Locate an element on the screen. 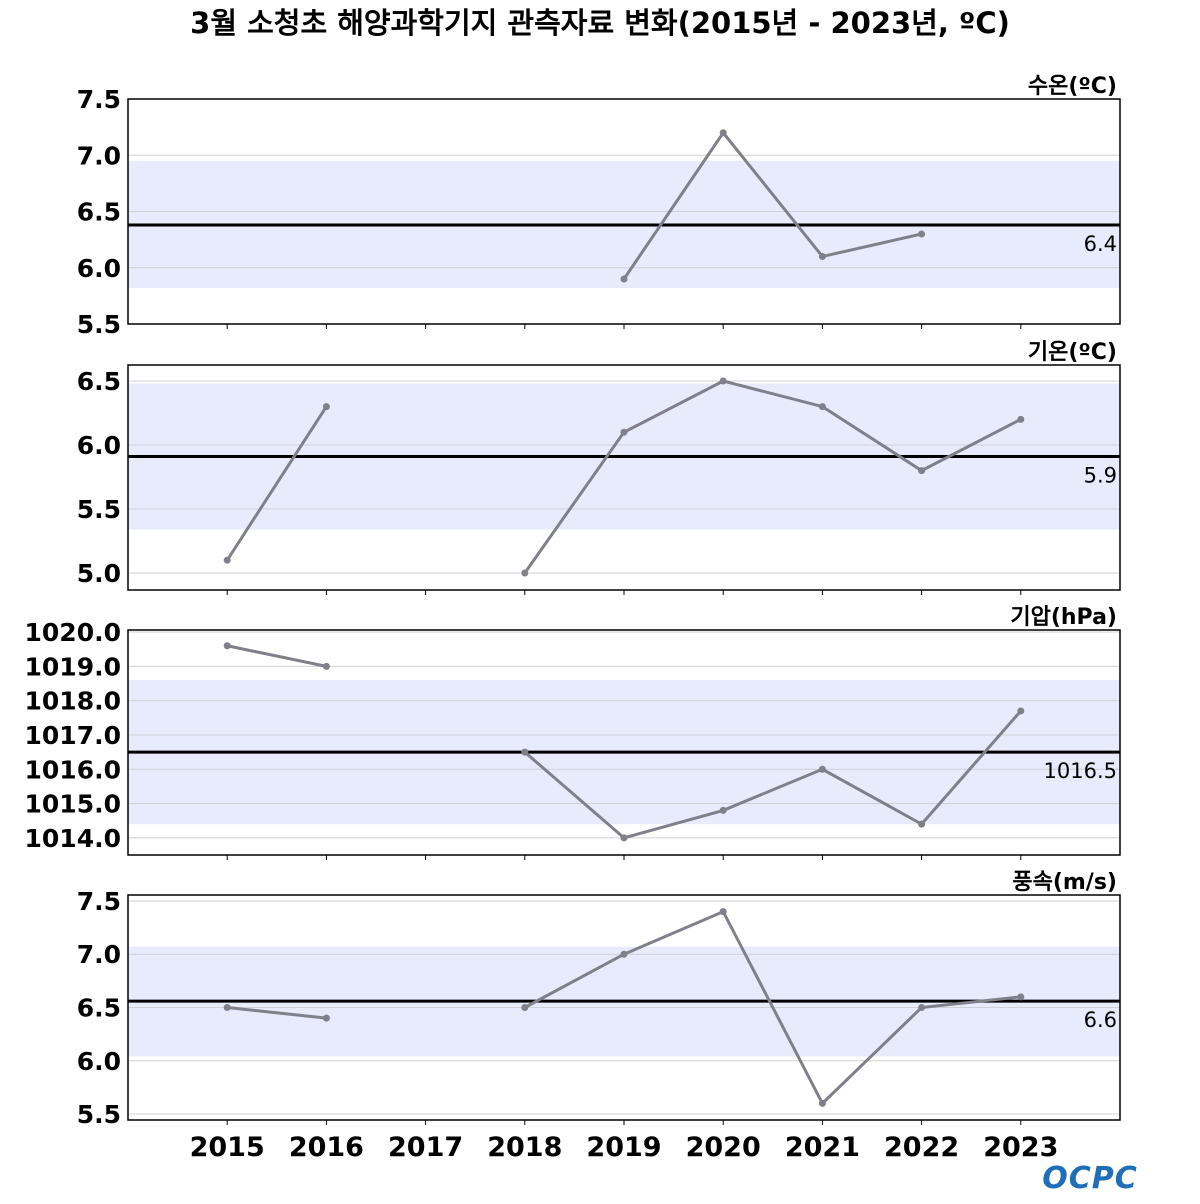 This screenshot has height=1204, width=1200. x-tick-label: 2022 is located at coordinates (921, 1147).